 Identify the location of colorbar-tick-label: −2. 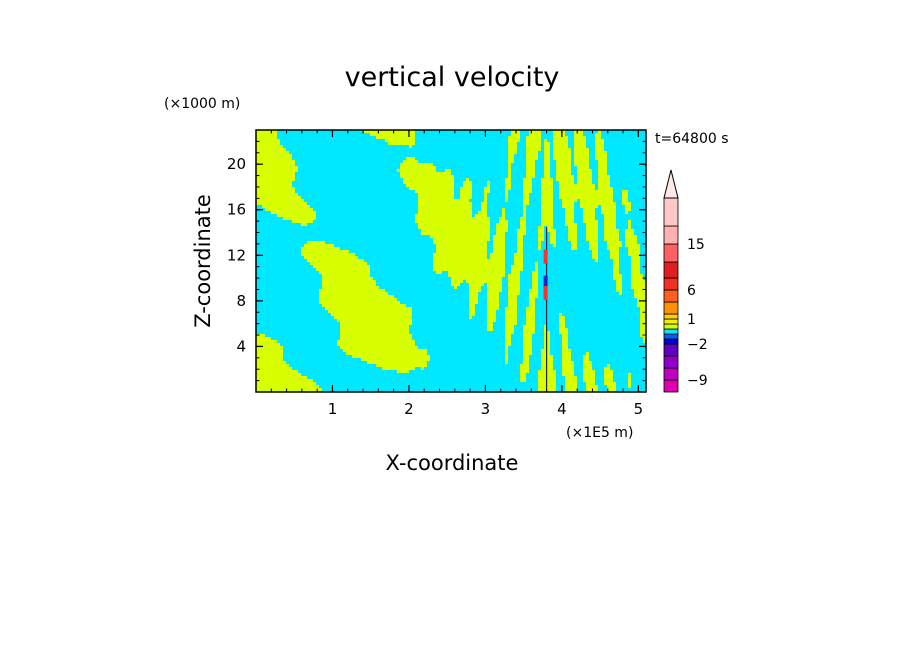
(697, 345).